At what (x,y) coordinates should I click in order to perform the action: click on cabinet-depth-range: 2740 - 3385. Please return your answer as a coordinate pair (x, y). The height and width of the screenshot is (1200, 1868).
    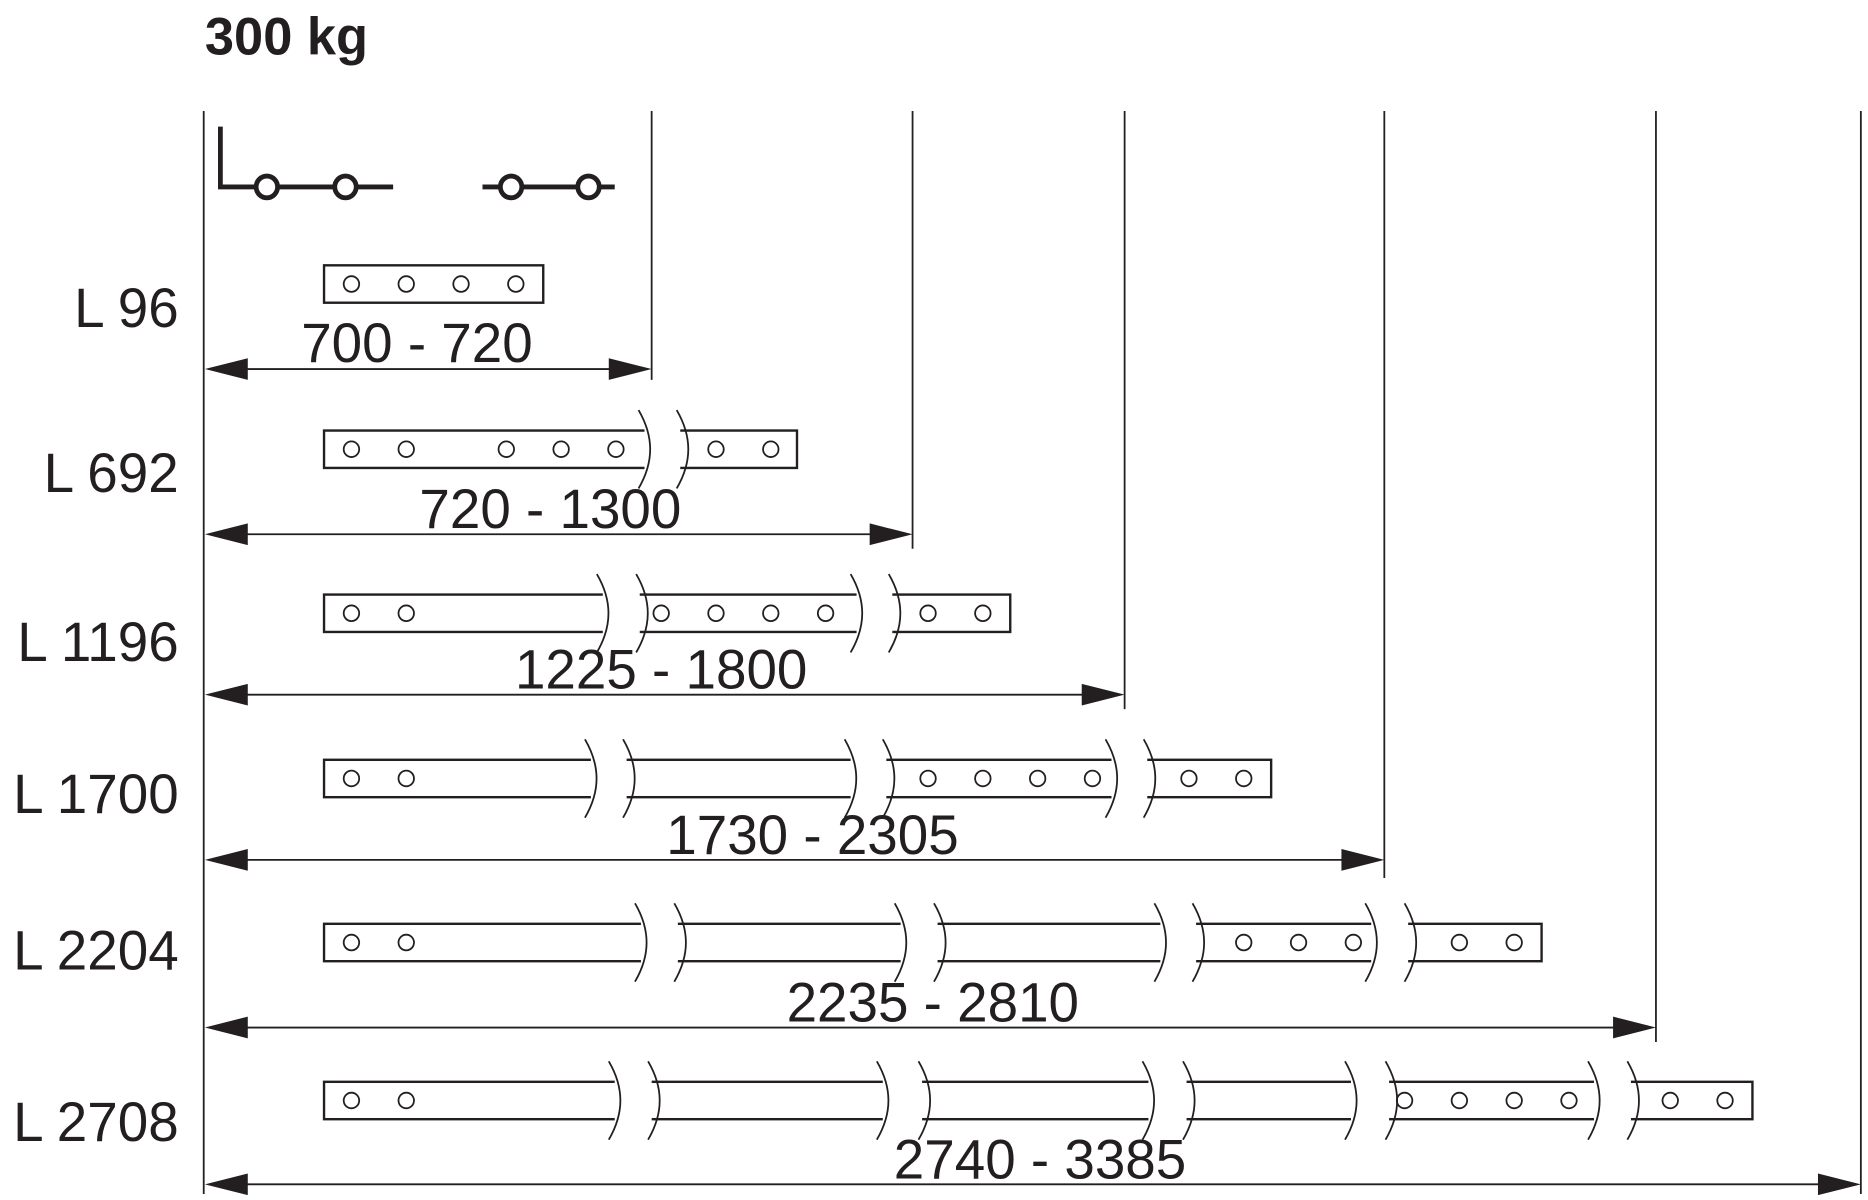
    Looking at the image, I should click on (1040, 1159).